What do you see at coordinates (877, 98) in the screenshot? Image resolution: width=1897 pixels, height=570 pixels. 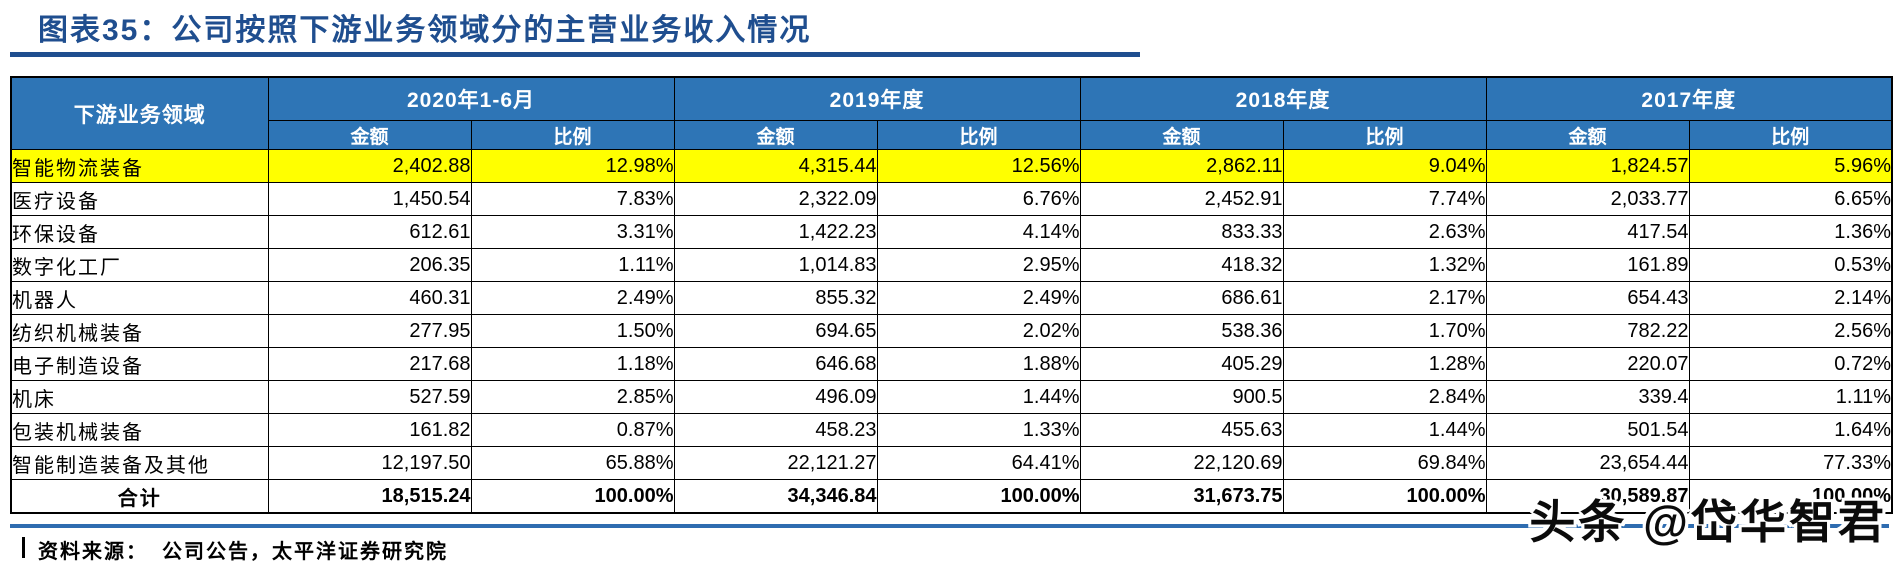 I see `column-group-header-2: 2019年度` at bounding box center [877, 98].